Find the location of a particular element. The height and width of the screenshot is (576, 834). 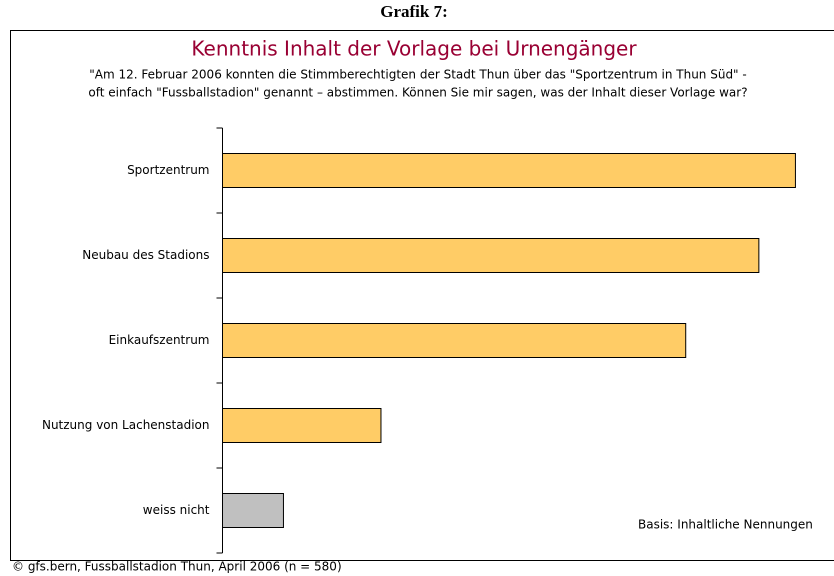

heading: Grafik 7: is located at coordinates (414, 11).